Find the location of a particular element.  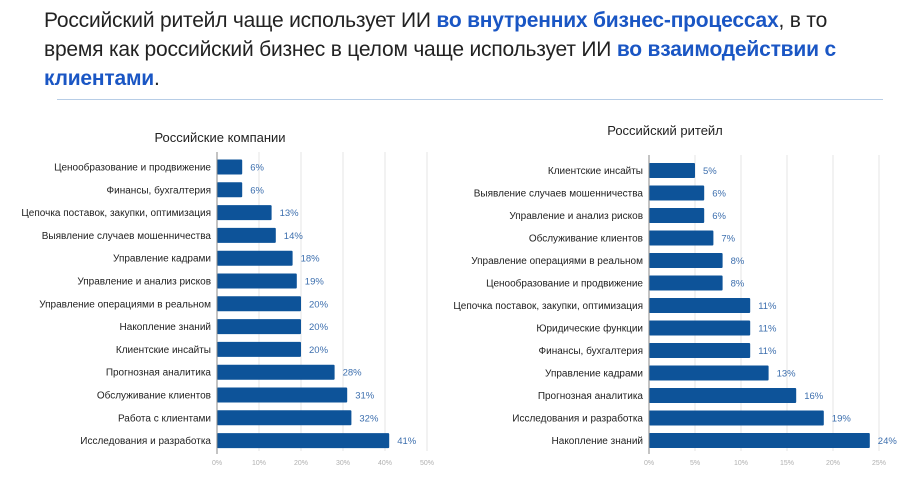

value-label-companies-11: 32% is located at coordinates (369, 418).